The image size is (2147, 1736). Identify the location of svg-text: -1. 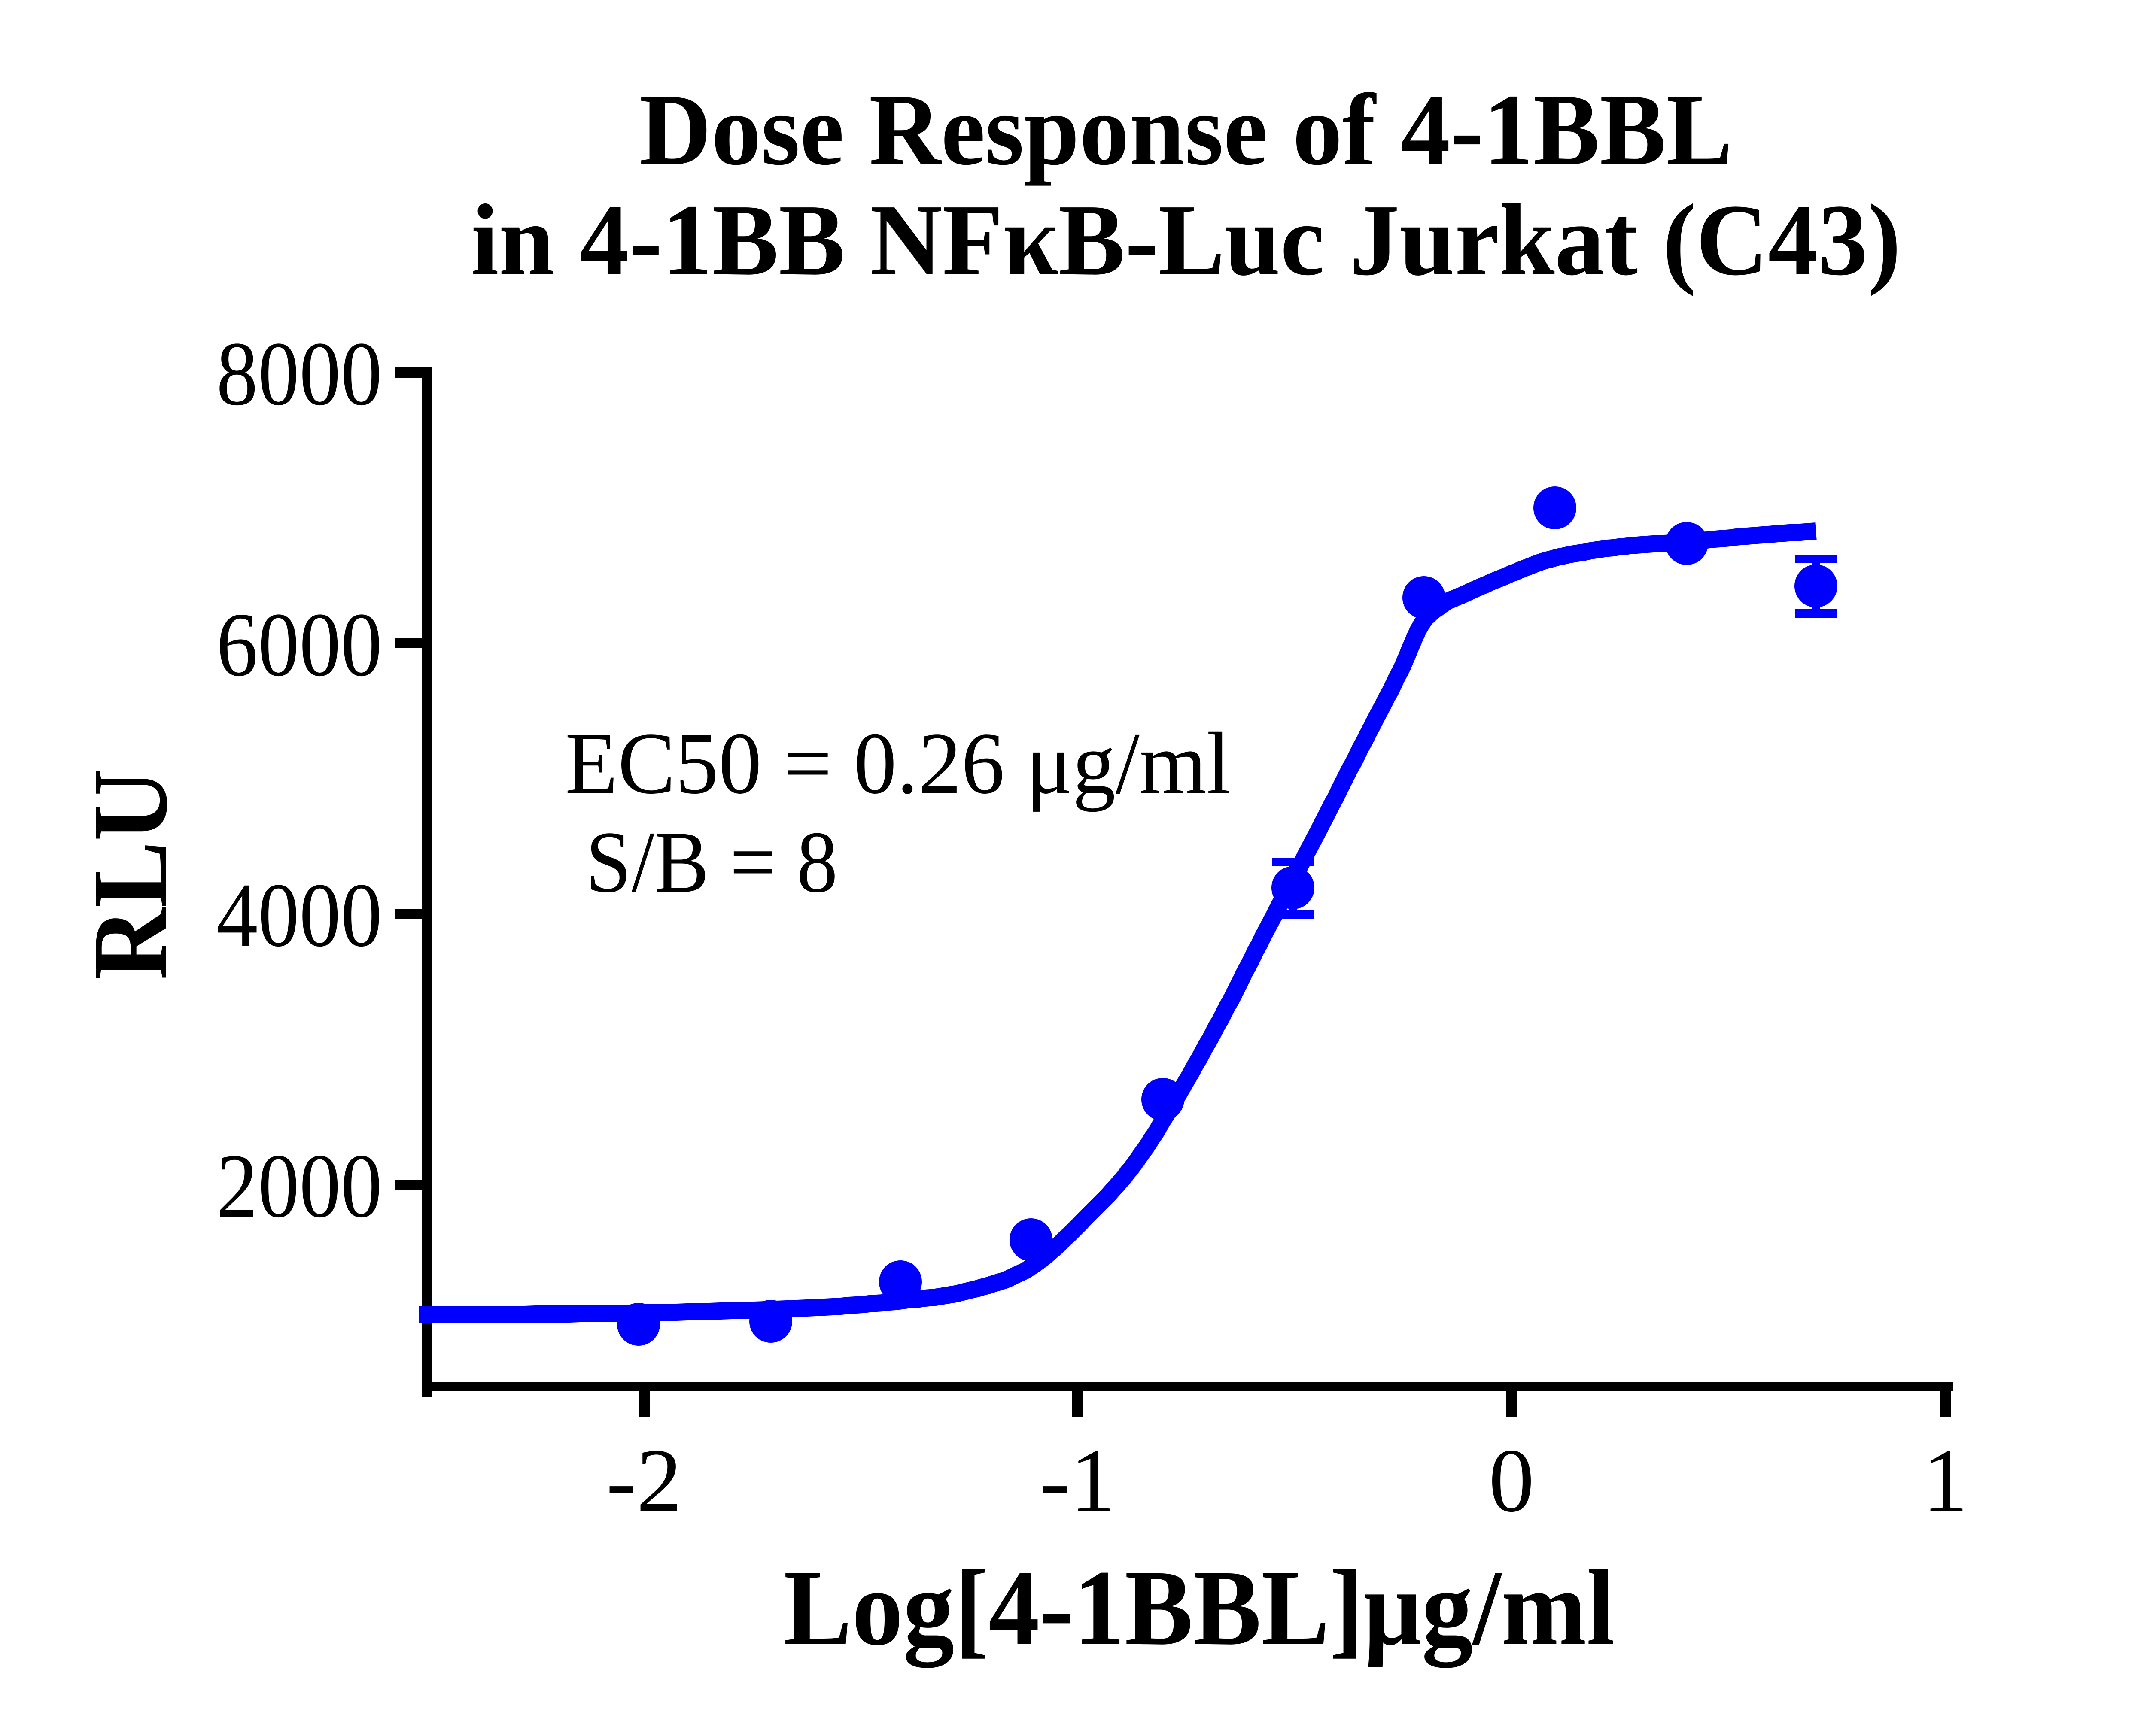
(1078, 1480).